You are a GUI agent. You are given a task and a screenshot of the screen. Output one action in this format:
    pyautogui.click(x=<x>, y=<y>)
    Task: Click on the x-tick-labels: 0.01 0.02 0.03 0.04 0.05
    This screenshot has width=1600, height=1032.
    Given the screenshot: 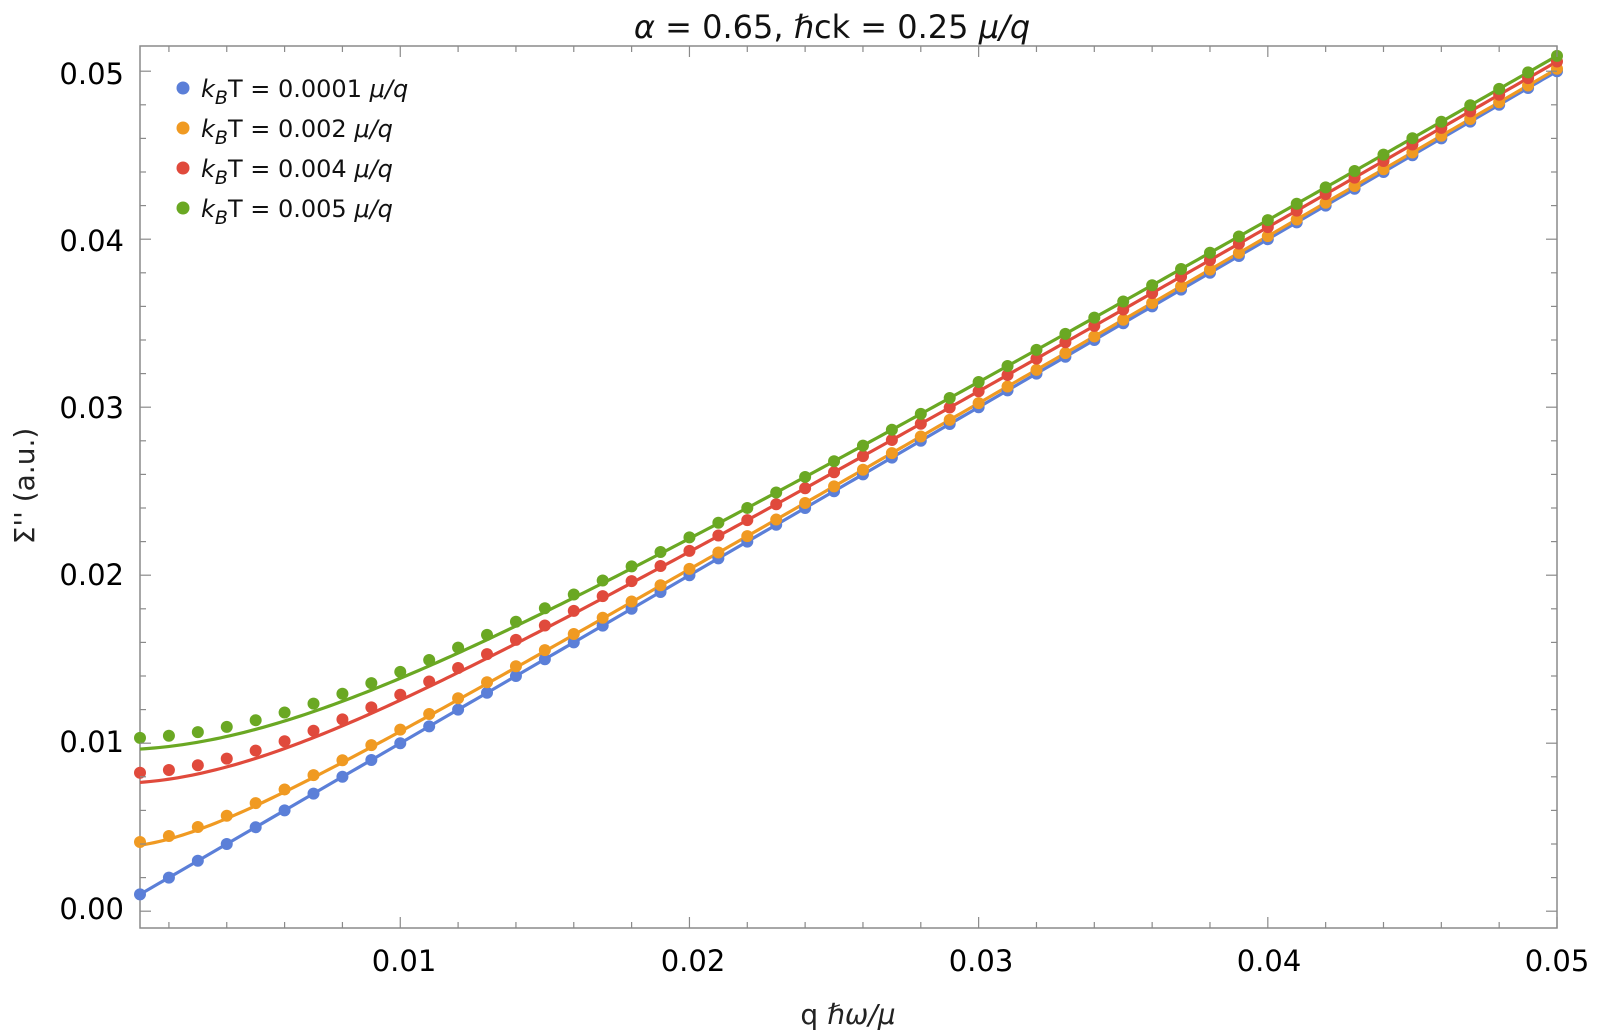 What is the action you would take?
    pyautogui.click(x=981, y=961)
    